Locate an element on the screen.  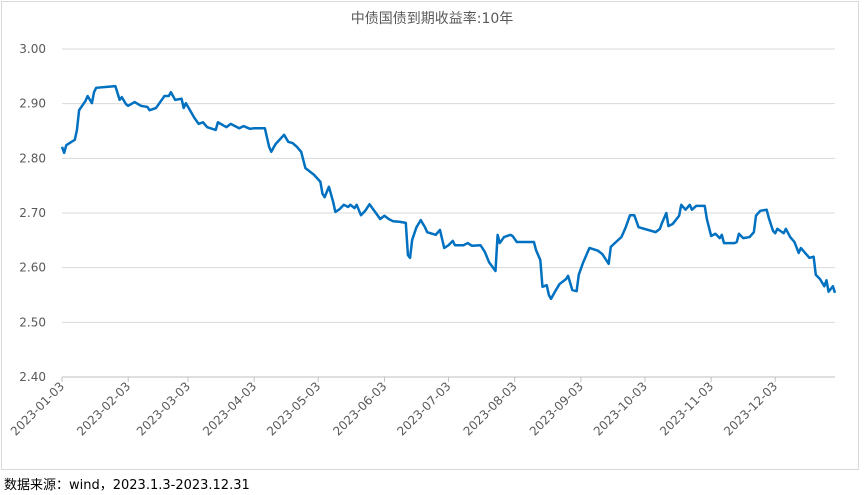
source-note: 数据来源：wind，2023.1.3-2023.12.31 is located at coordinates (127, 485).